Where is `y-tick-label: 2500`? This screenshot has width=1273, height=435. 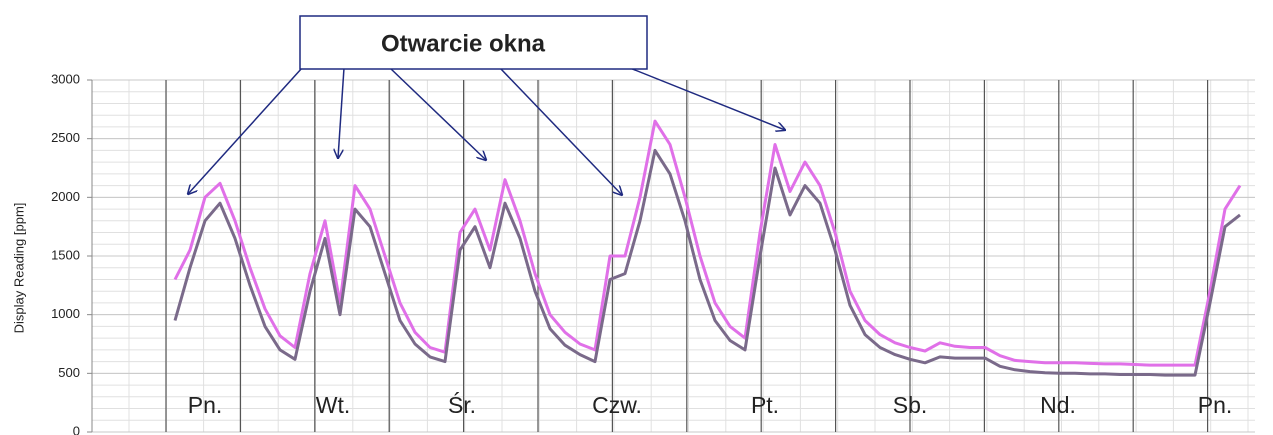 y-tick-label: 2500 is located at coordinates (65, 137).